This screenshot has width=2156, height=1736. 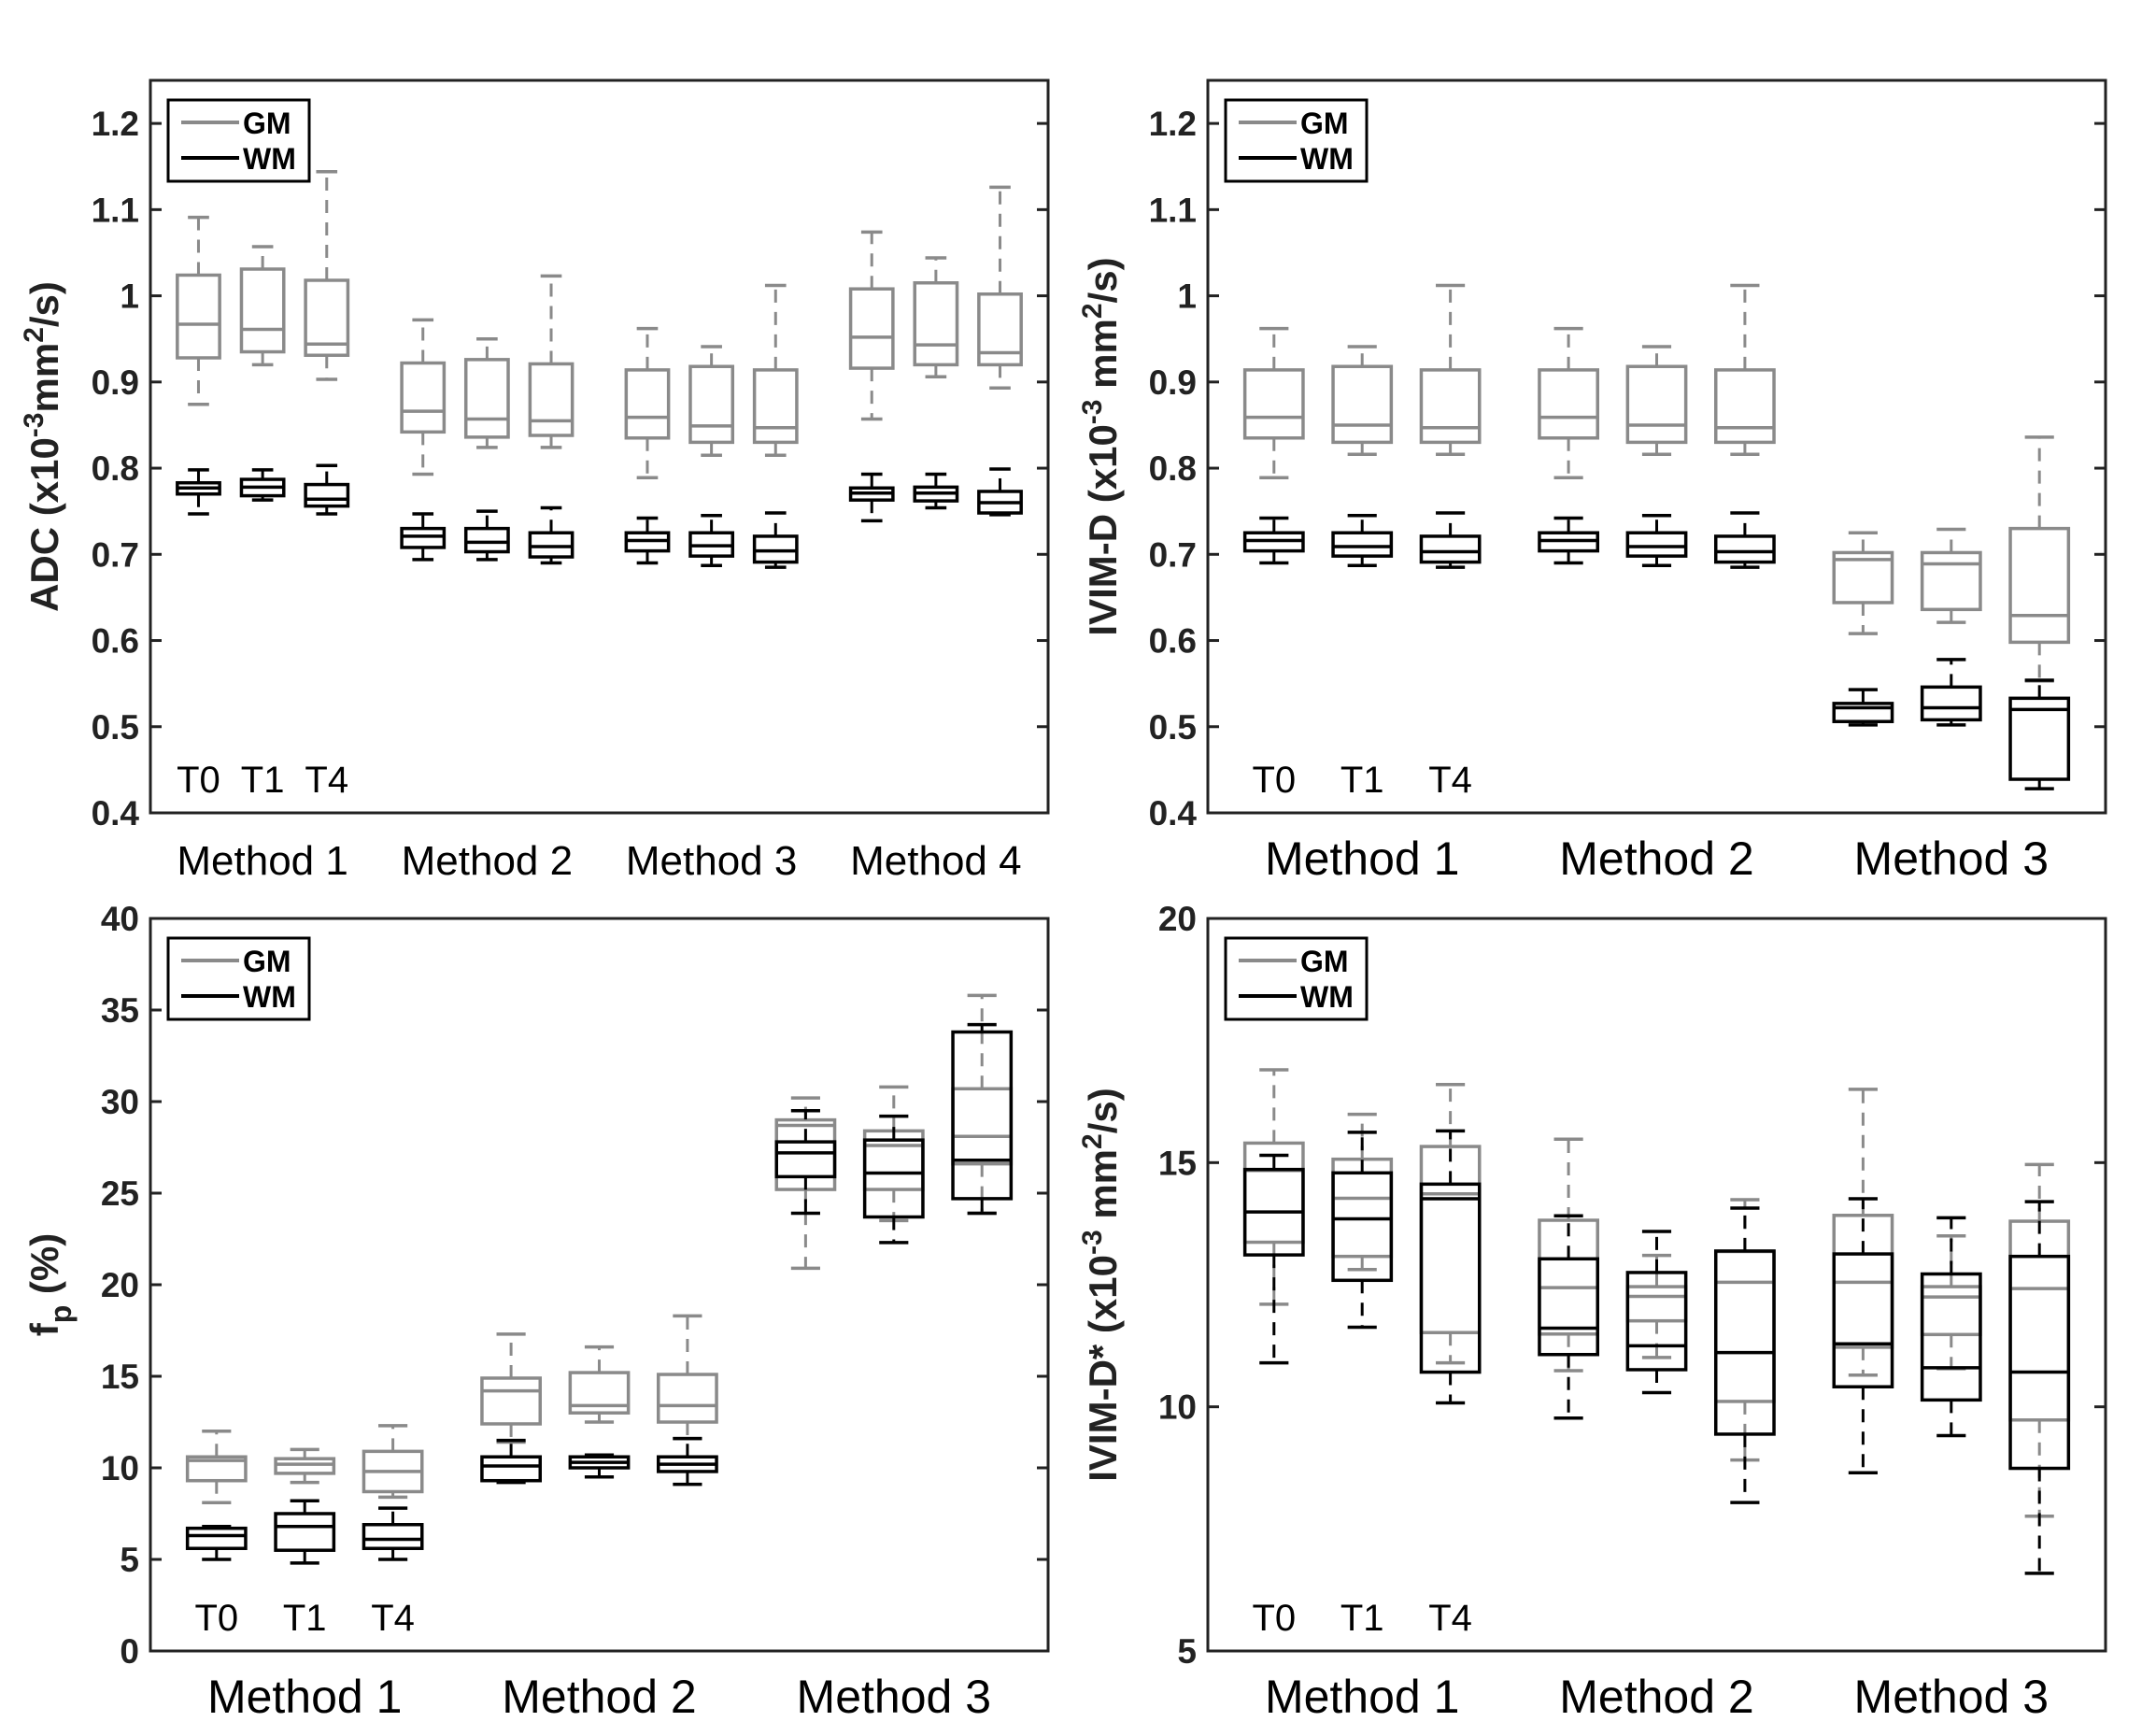 What do you see at coordinates (115, 468) in the screenshot?
I see `y-tick-label: 0.8` at bounding box center [115, 468].